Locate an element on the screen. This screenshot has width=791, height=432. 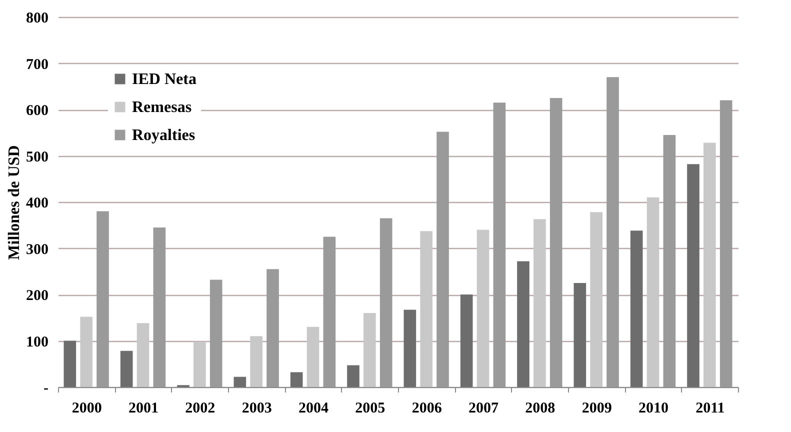
x-tick-label: 2011 is located at coordinates (710, 408).